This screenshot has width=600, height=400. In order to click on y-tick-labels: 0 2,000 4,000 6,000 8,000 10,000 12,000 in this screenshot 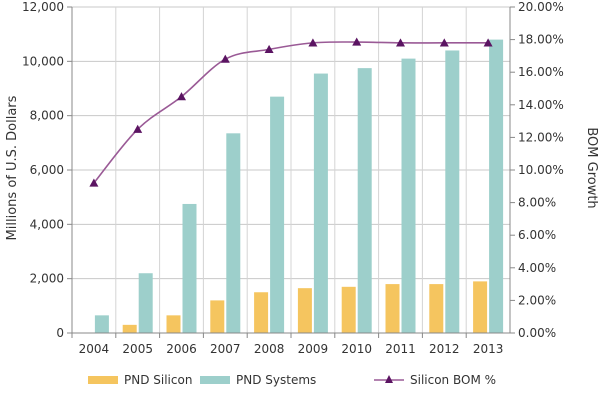, I will do `click(43, 170)`.